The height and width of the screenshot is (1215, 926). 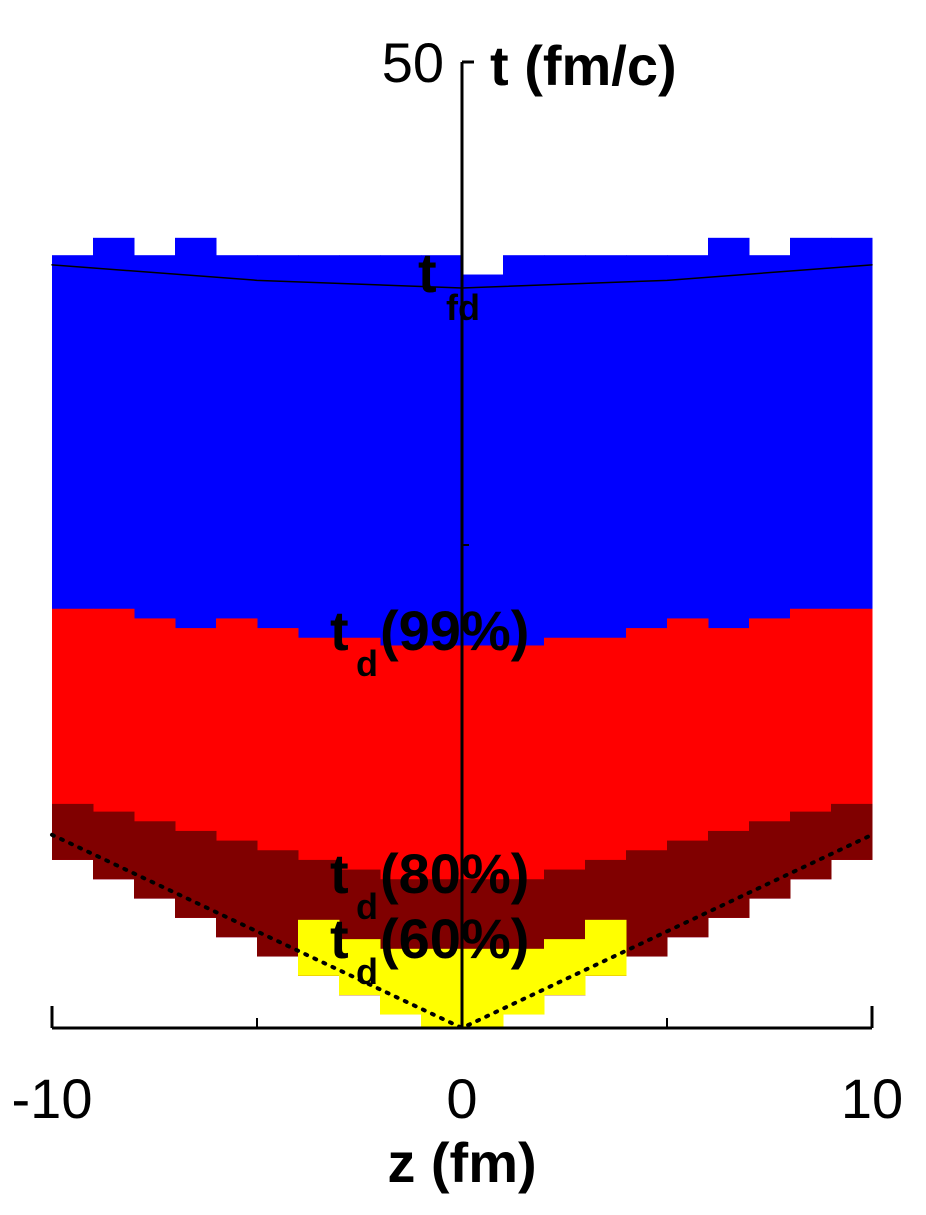 What do you see at coordinates (454, 873) in the screenshot?
I see `annotation-suffix: (80%)` at bounding box center [454, 873].